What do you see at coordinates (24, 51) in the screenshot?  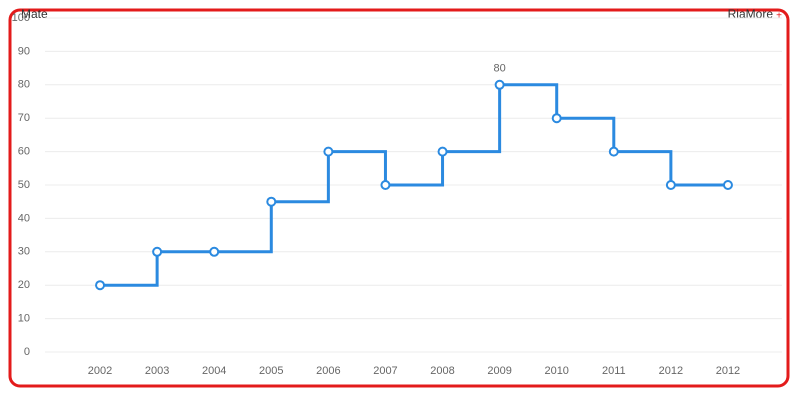 I see `y-tick-label: 90` at bounding box center [24, 51].